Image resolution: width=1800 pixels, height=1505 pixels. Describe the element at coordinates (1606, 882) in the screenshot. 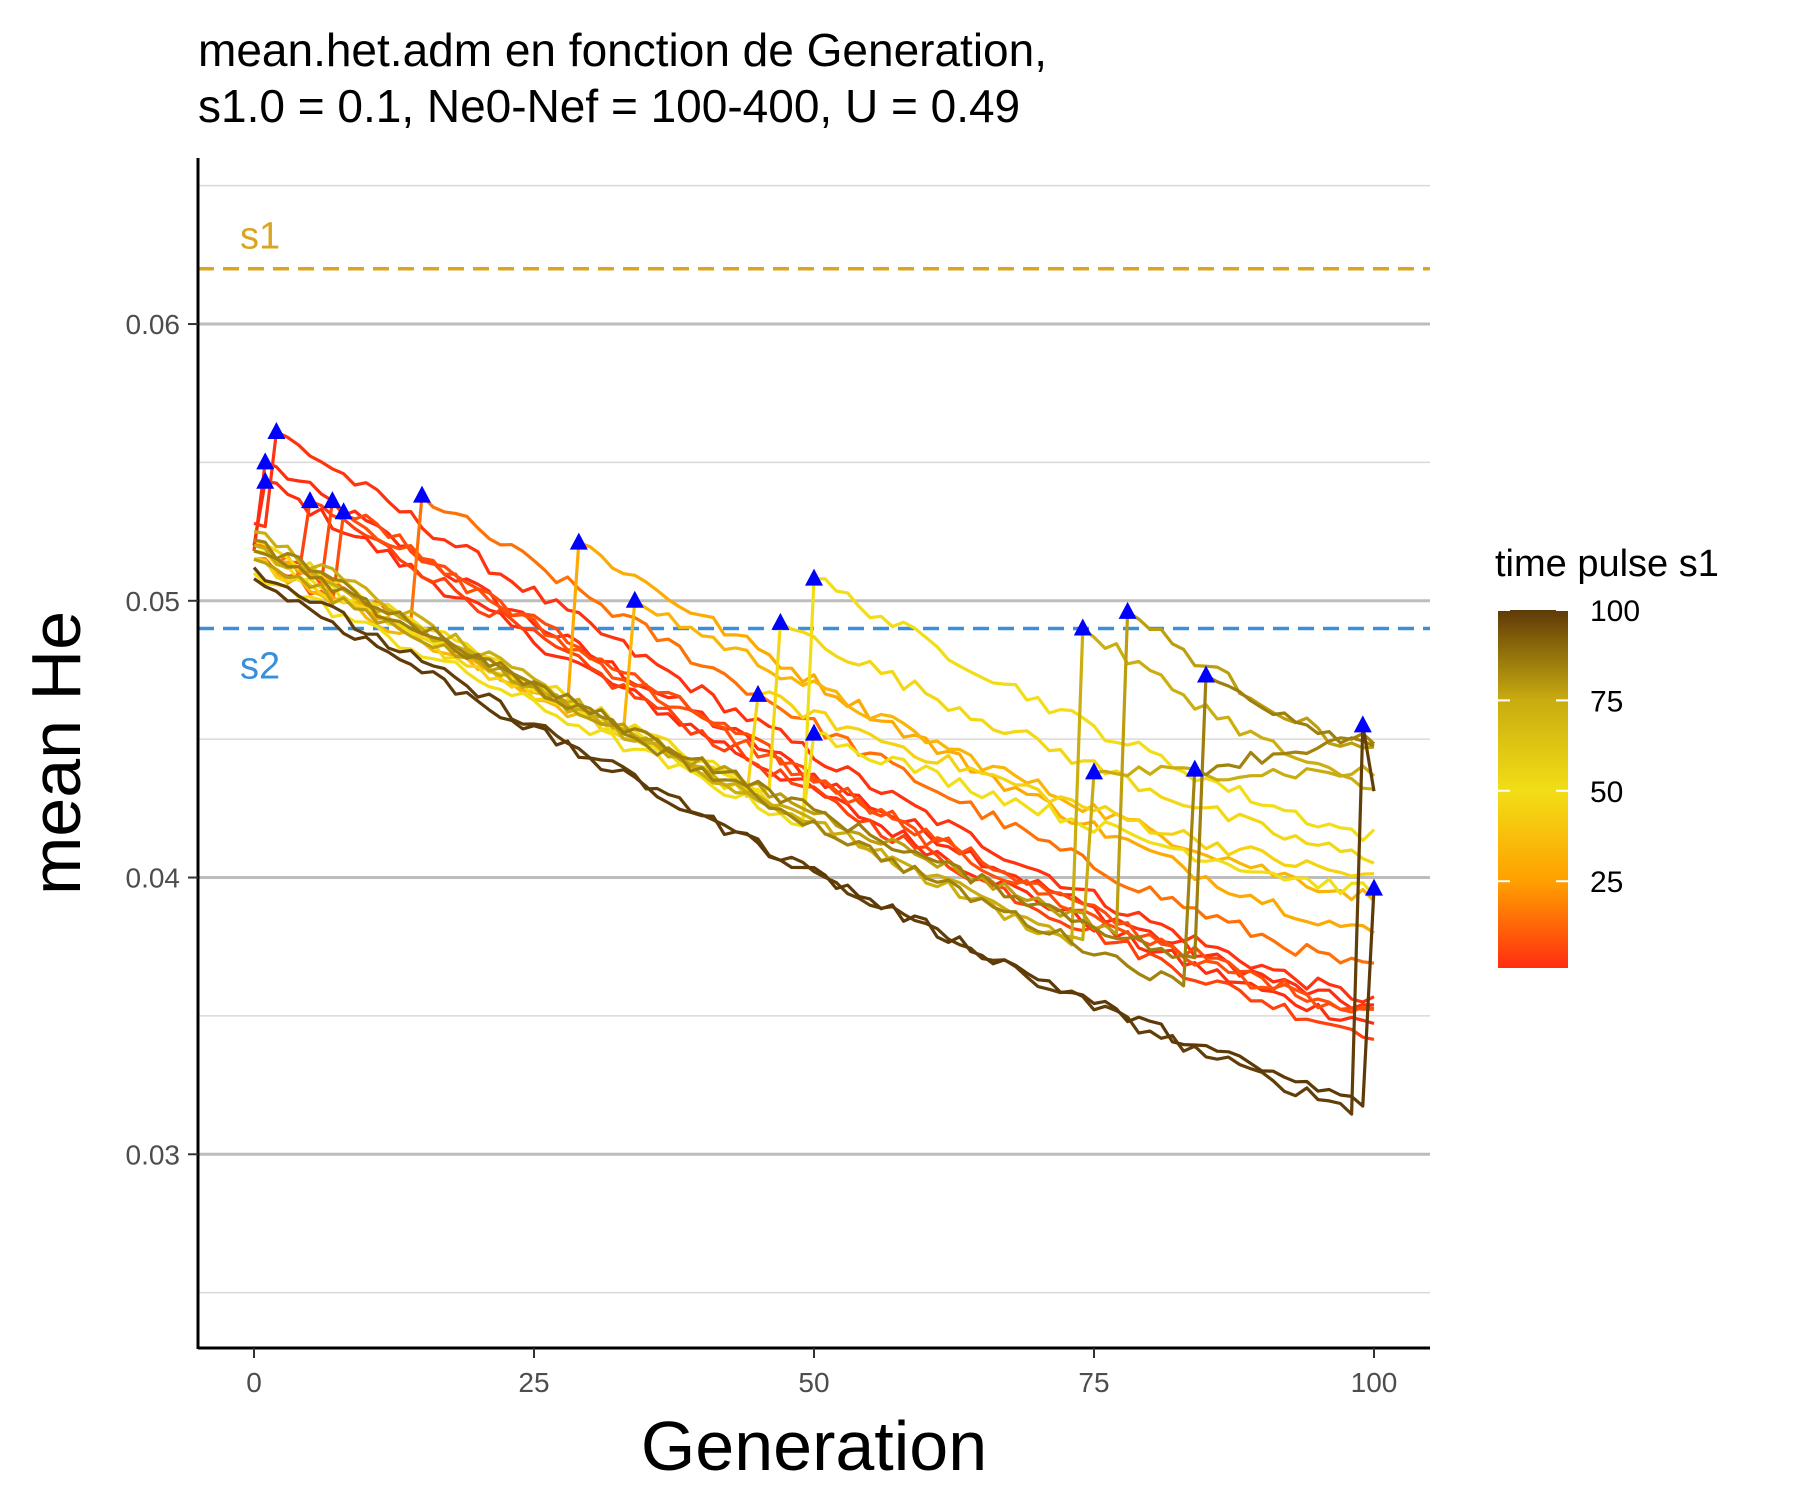

I see `legend-tick-label: 25` at that location.